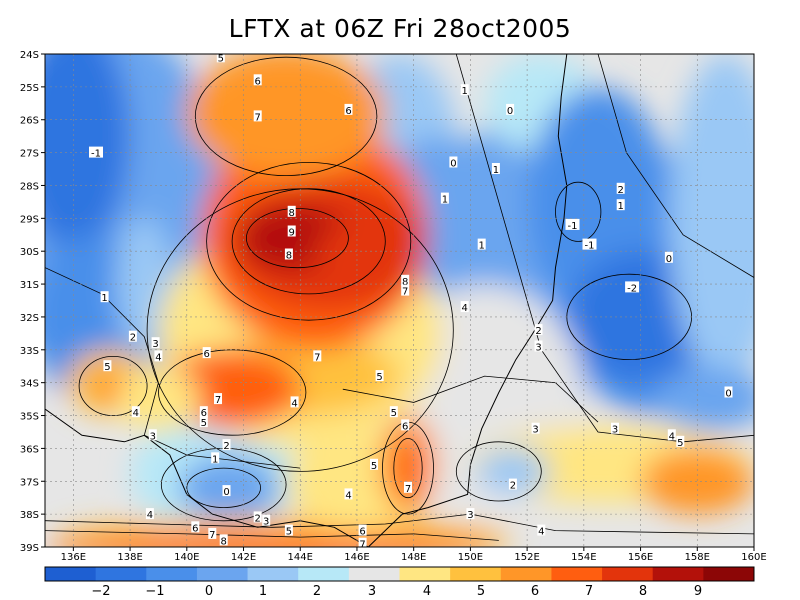 The image size is (800, 600). I want to click on x-tick-label: 142E, so click(243, 557).